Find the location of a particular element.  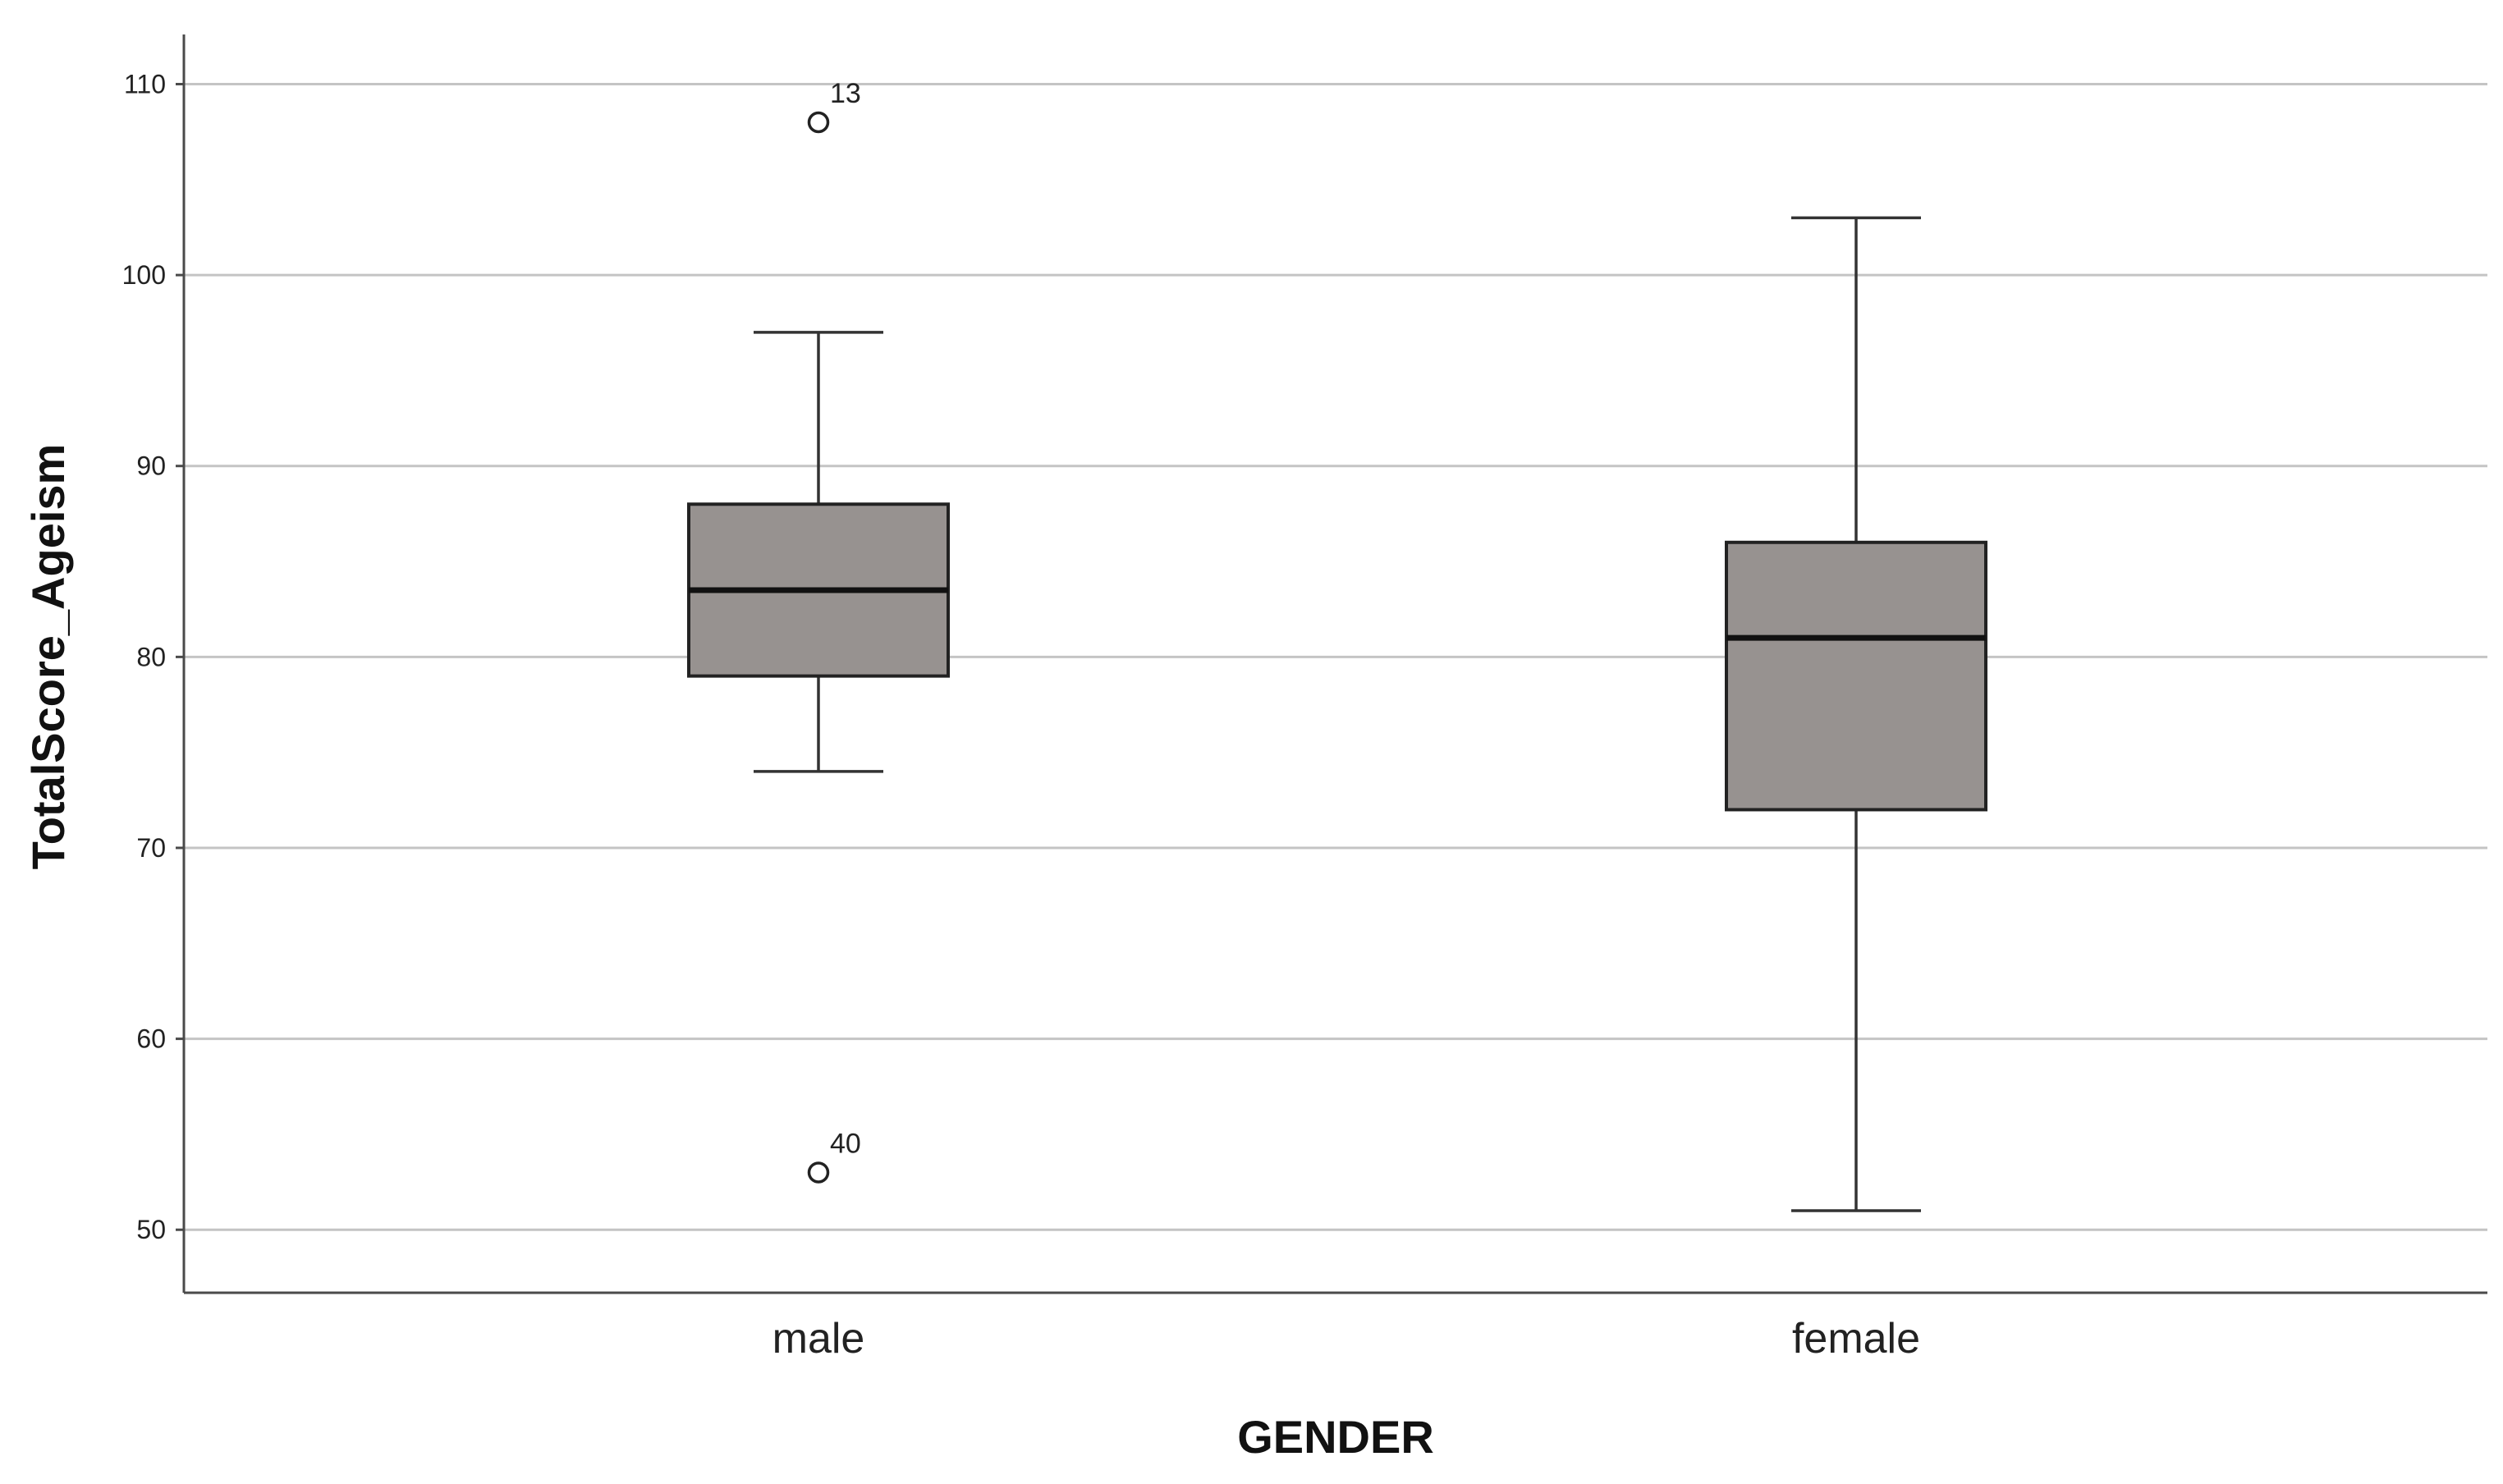

x-axis-categories: male female is located at coordinates (1346, 1339).